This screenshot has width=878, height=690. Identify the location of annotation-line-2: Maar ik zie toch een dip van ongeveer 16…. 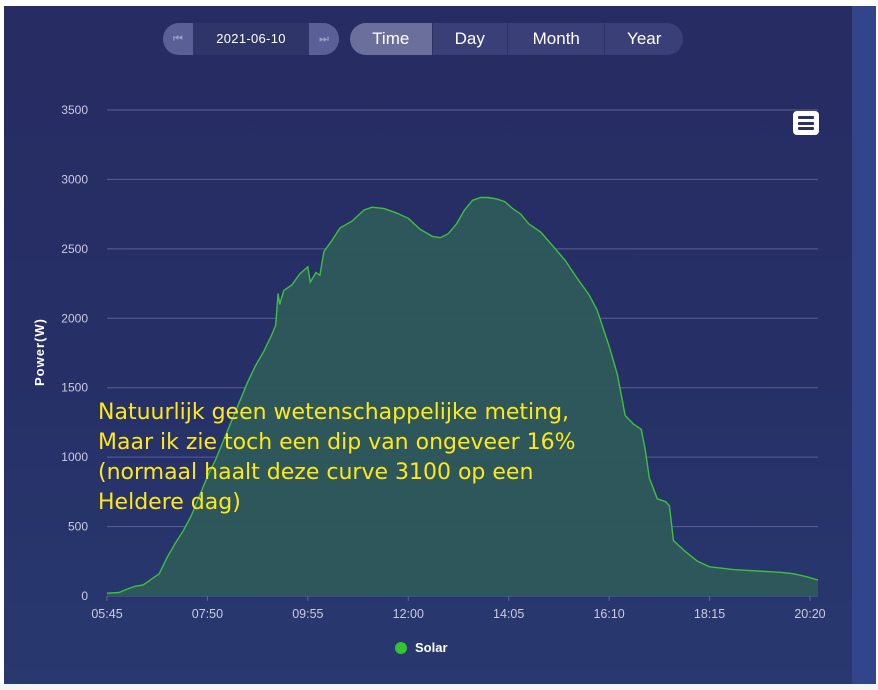
(337, 442).